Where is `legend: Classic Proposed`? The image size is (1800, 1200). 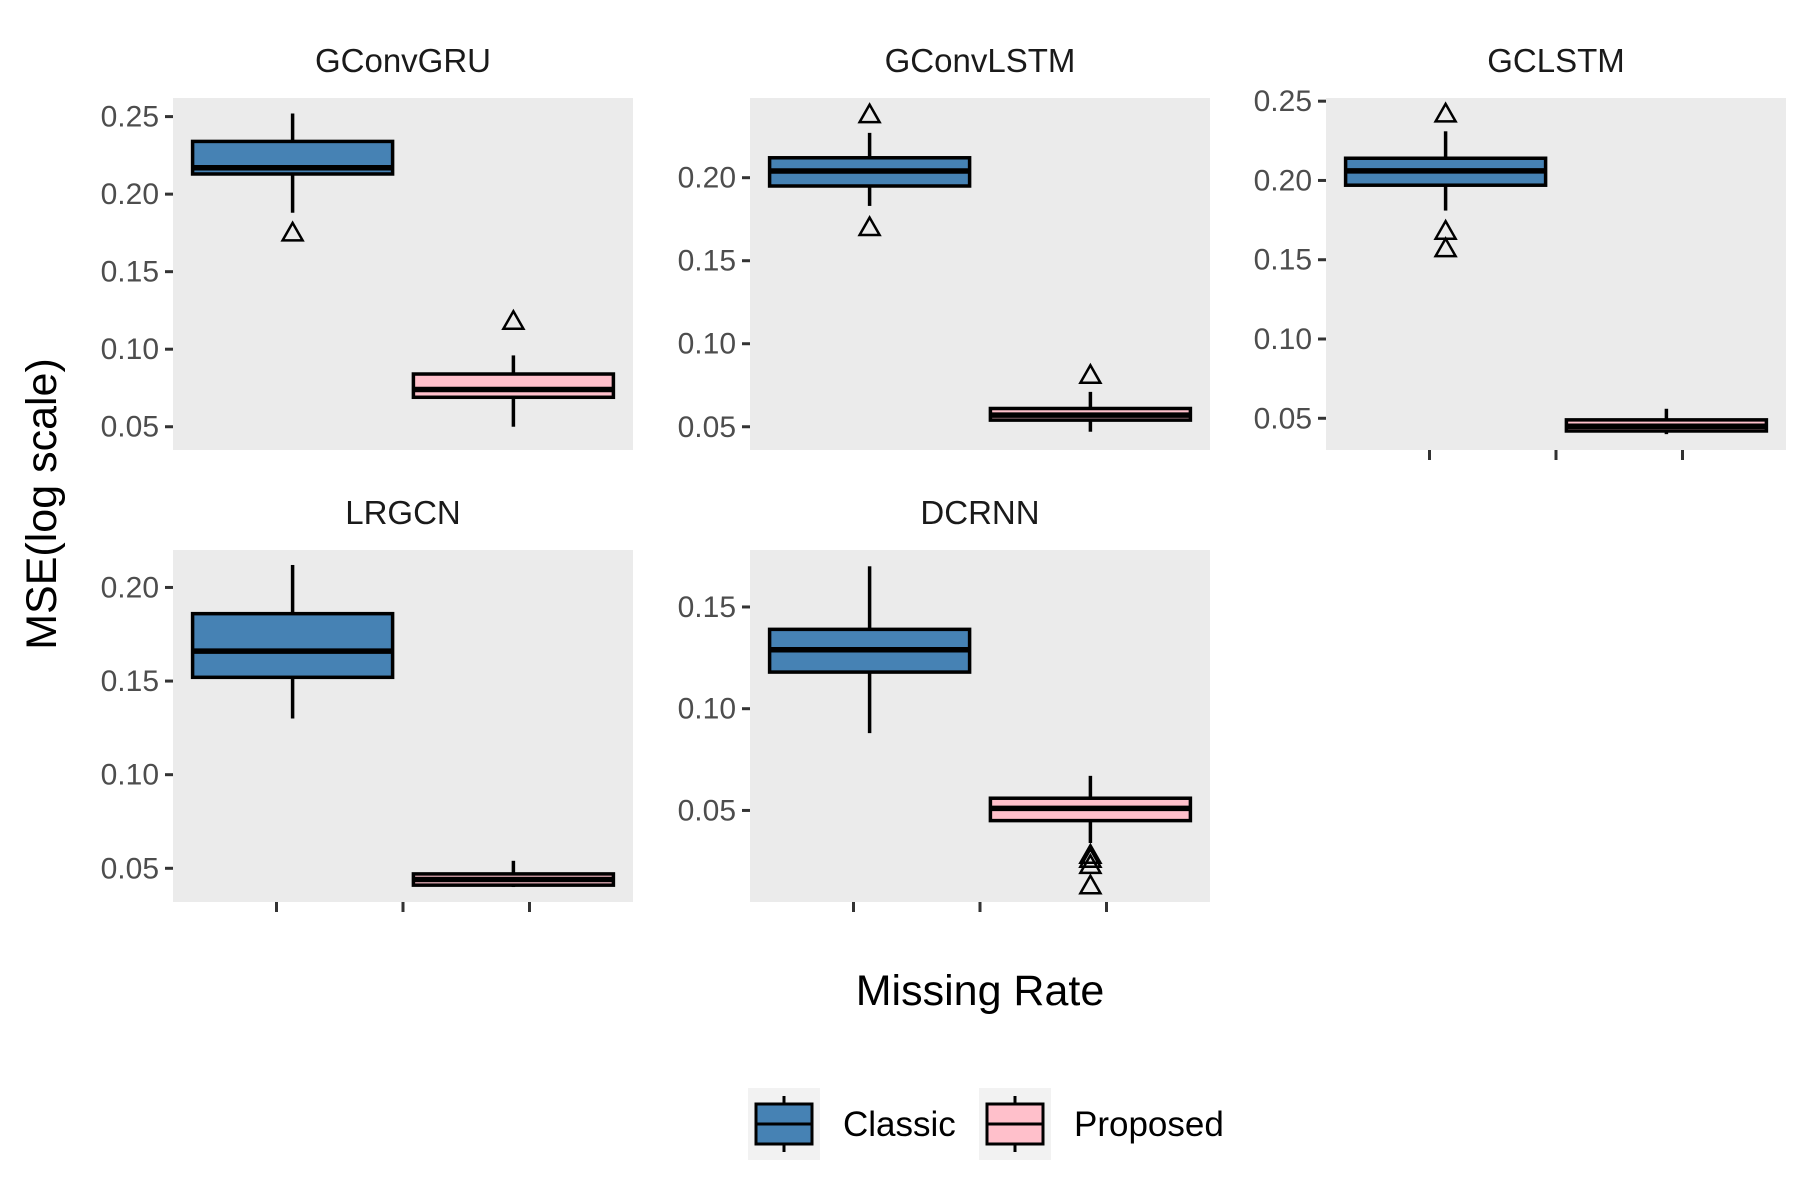 legend: Classic Proposed is located at coordinates (986, 1124).